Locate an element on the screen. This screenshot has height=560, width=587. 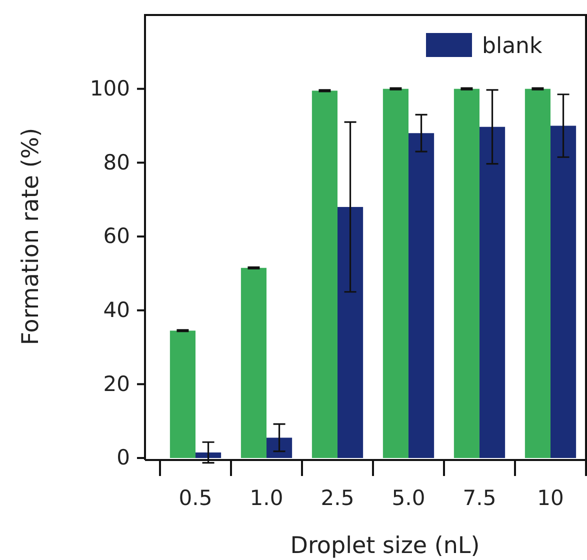
x-tick-label: 10 is located at coordinates (550, 498).